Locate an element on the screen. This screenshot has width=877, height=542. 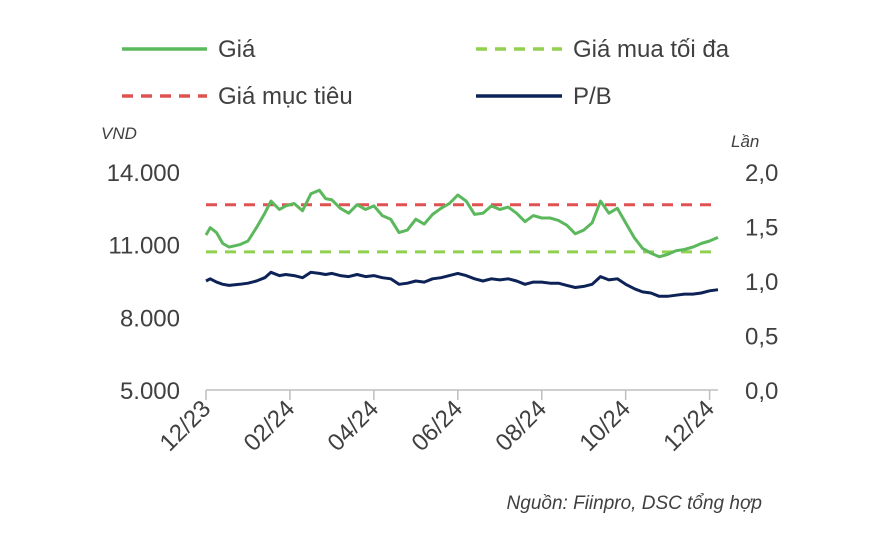
x-tick-label: 02/24 is located at coordinates (270, 426).